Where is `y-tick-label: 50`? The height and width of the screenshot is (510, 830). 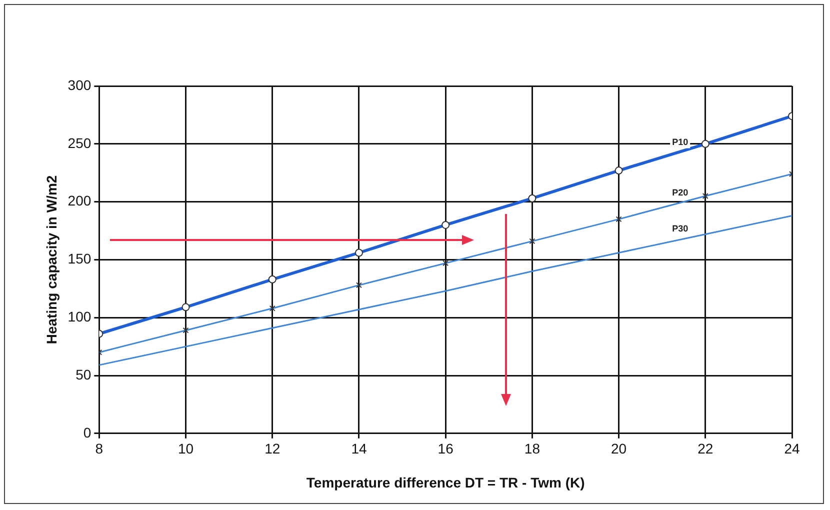 y-tick-label: 50 is located at coordinates (84, 374).